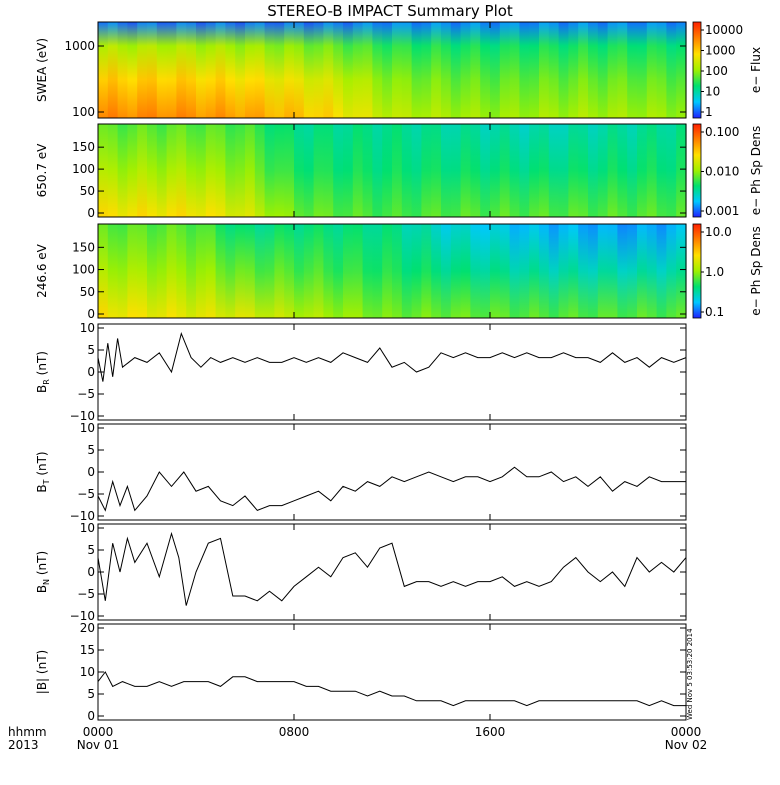 This screenshot has width=780, height=785. What do you see at coordinates (46, 582) in the screenshot?
I see `y-axis-label-sub: N` at bounding box center [46, 582].